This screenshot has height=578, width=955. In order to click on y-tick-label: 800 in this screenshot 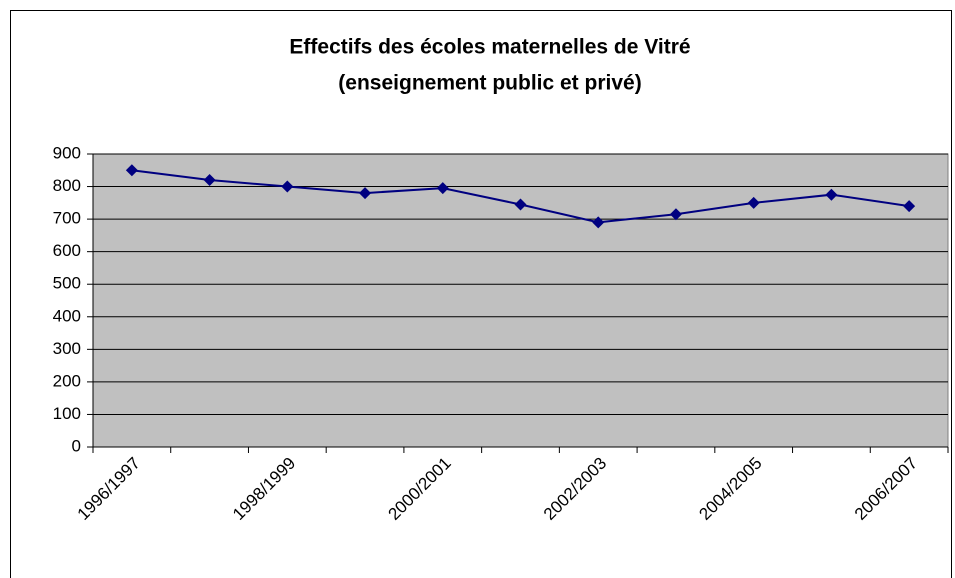, I will do `click(67, 185)`.